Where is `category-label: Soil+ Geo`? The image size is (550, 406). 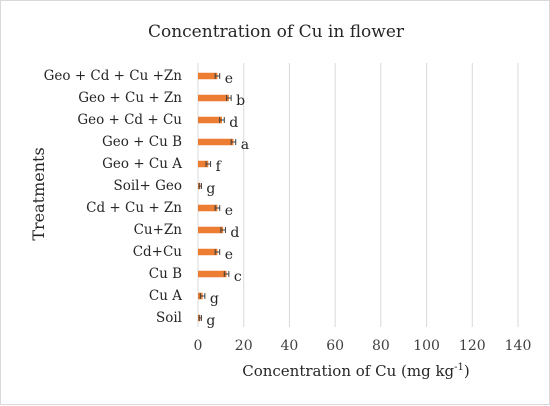 category-label: Soil+ Geo is located at coordinates (147, 186).